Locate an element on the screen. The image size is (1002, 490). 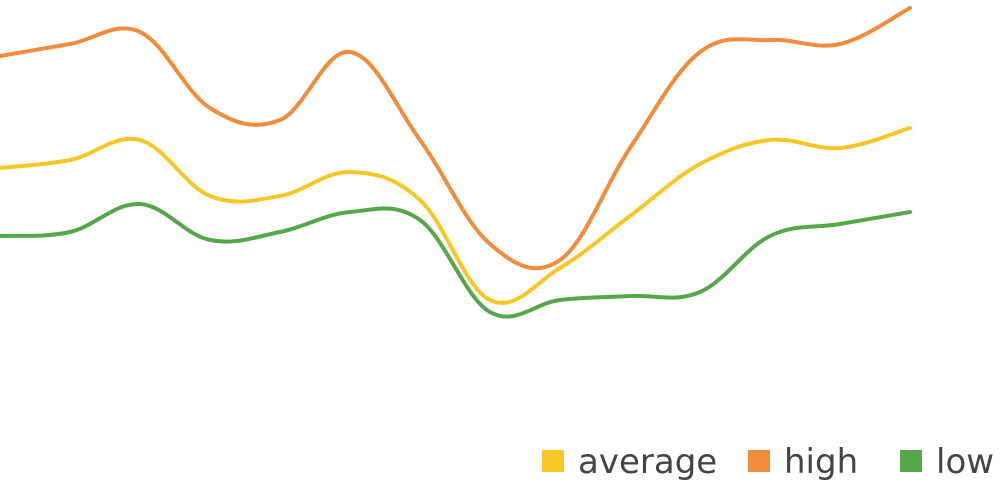
chart-legend: average high low is located at coordinates (768, 462).